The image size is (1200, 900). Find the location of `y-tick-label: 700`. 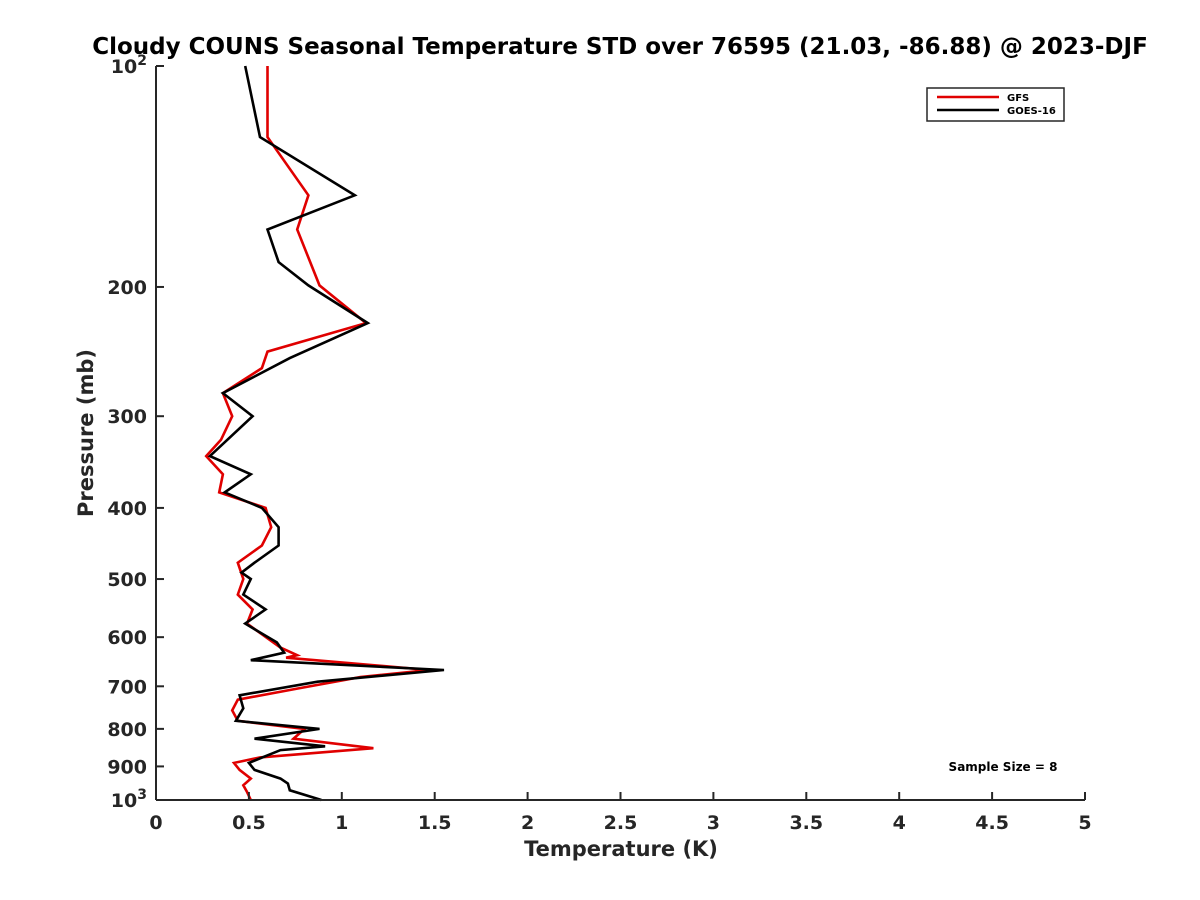

y-tick-label: 700 is located at coordinates (127, 687).